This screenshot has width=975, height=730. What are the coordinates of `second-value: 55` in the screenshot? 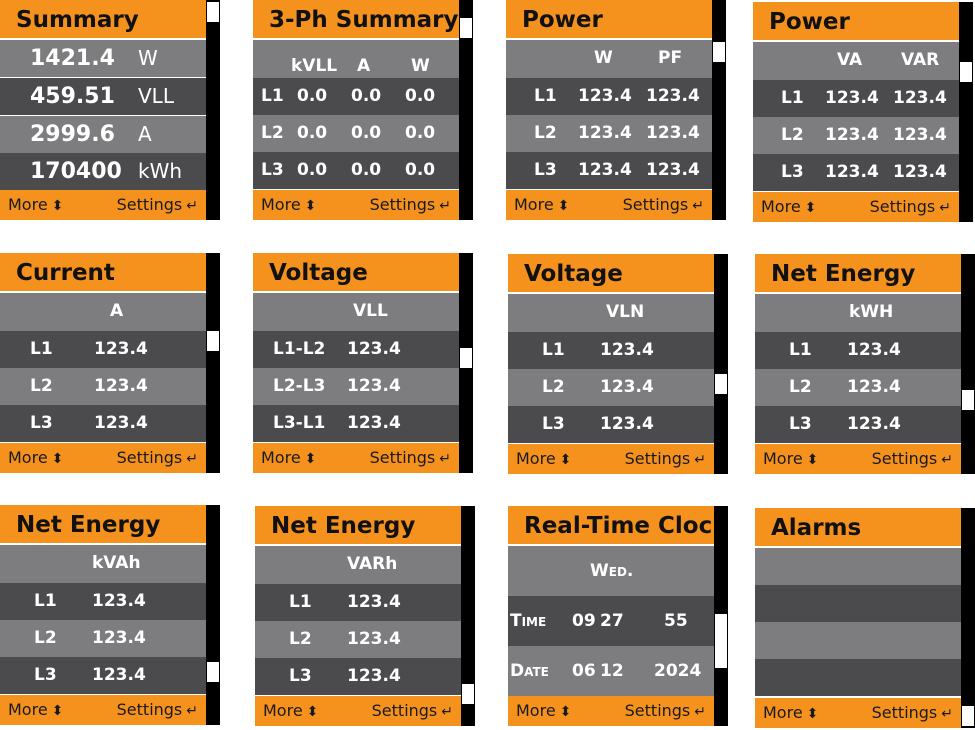 It's located at (676, 621).